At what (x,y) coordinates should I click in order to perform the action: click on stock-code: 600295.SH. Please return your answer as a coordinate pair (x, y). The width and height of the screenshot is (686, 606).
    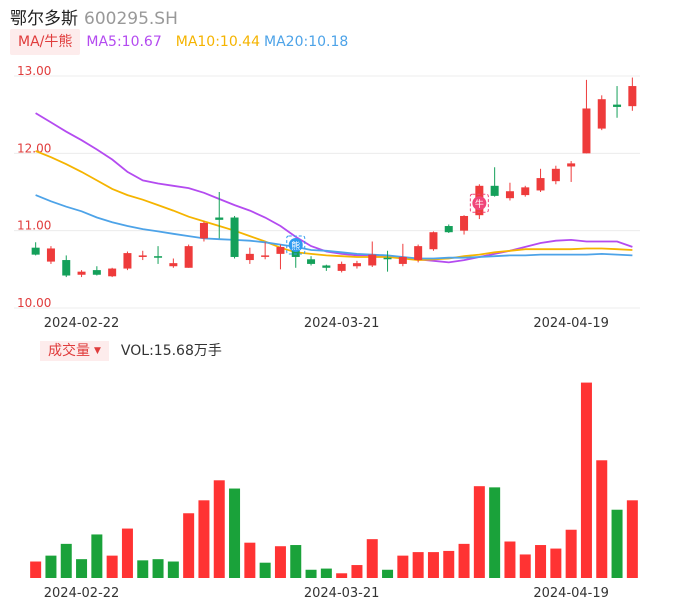
    Looking at the image, I should click on (131, 19).